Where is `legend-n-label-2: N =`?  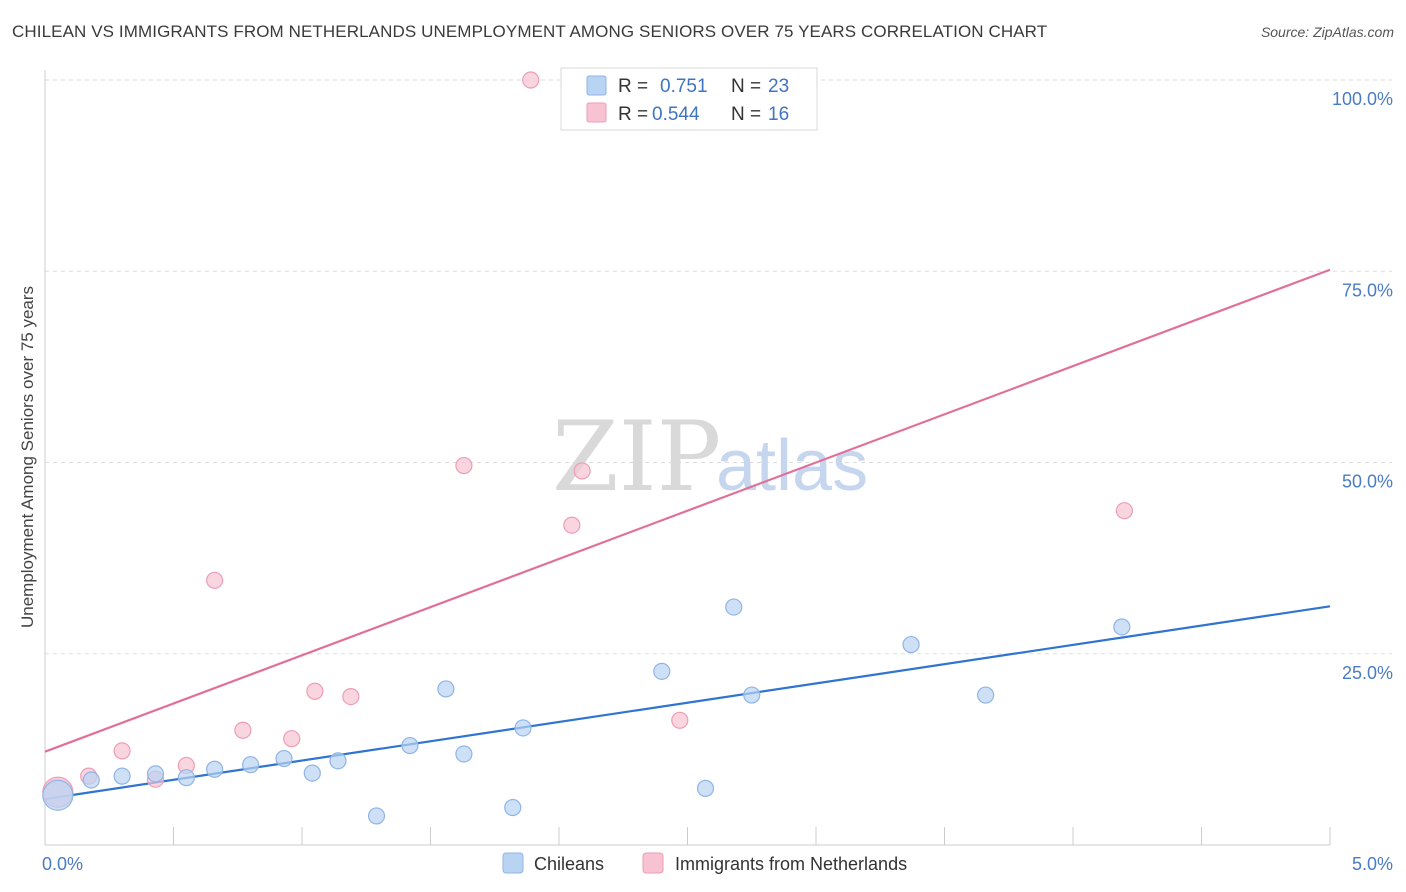 legend-n-label-2: N = is located at coordinates (746, 114).